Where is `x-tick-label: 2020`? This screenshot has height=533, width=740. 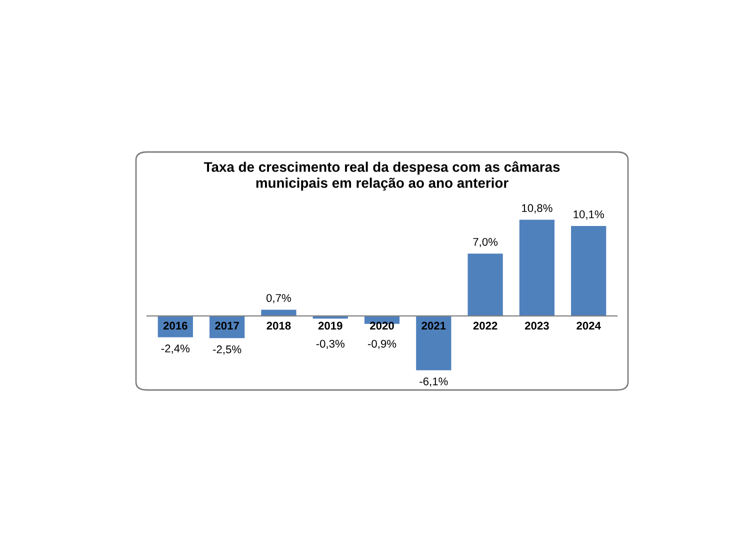 x-tick-label: 2020 is located at coordinates (382, 326).